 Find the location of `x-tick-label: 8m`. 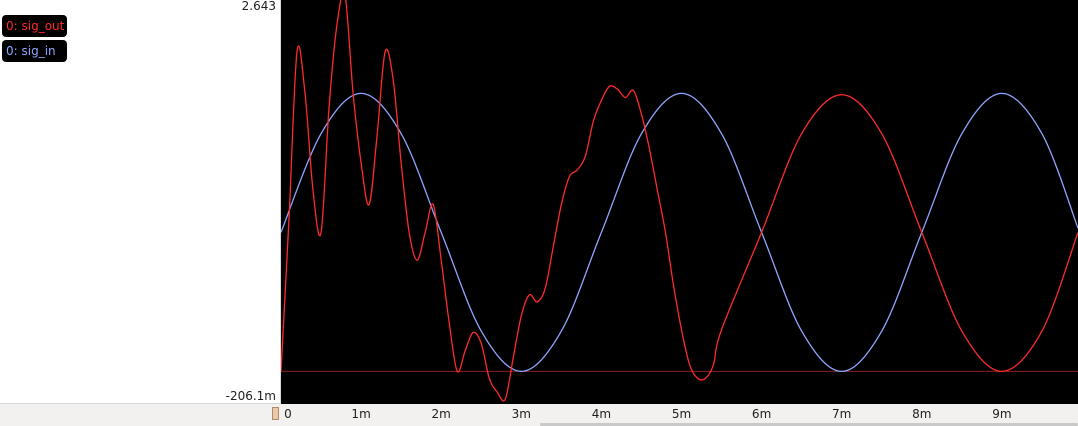

x-tick-label: 8m is located at coordinates (922, 414).